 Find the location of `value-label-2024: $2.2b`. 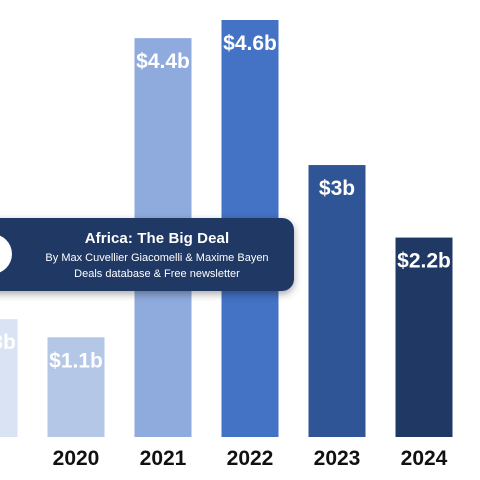

value-label-2024: $2.2b is located at coordinates (424, 261).